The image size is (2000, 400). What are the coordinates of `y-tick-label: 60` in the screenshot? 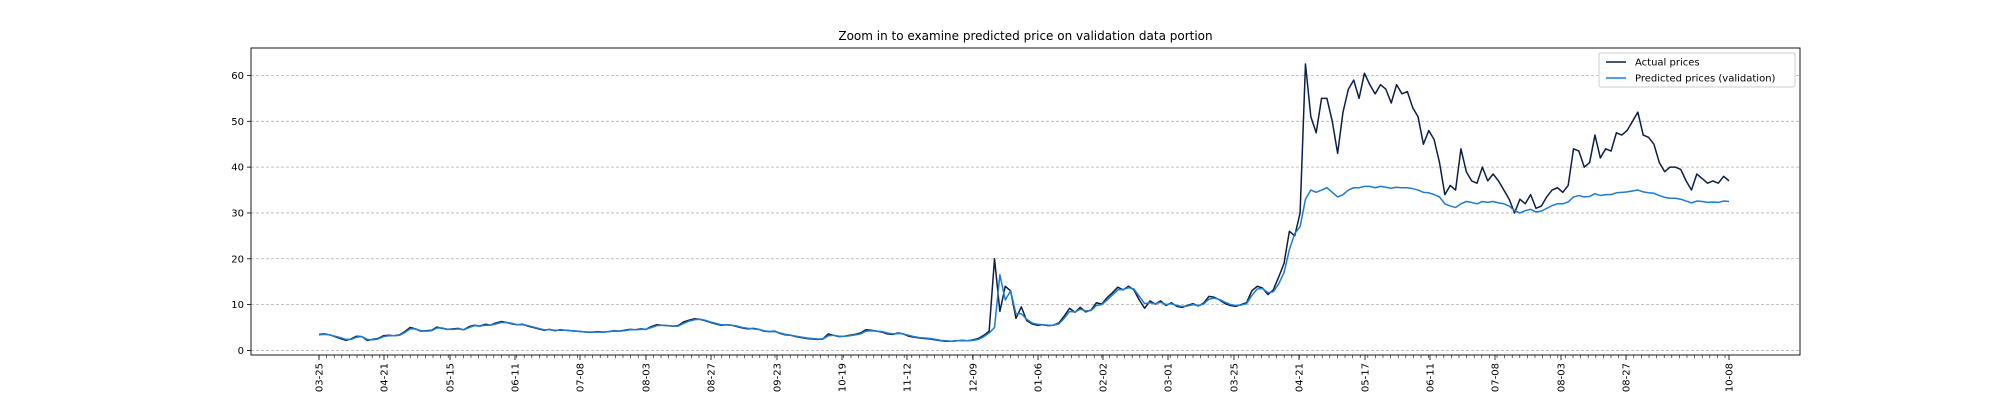 It's located at (237, 76).